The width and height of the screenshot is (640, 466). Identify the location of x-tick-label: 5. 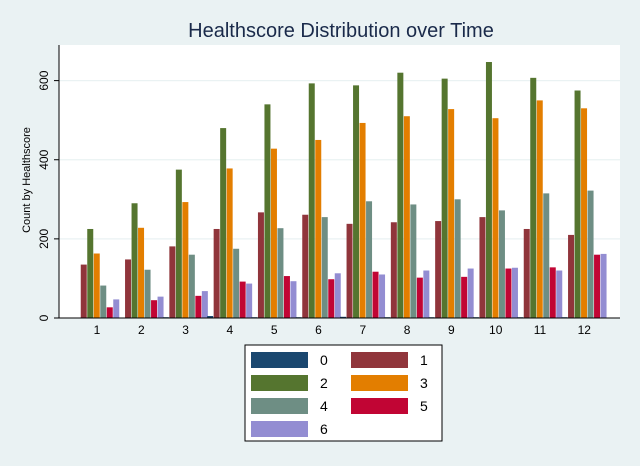
(274, 330).